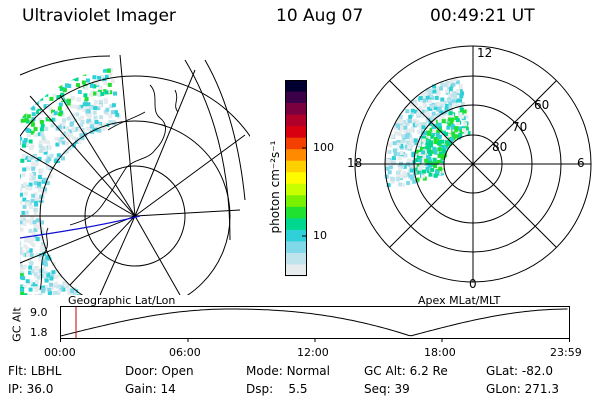 The height and width of the screenshot is (400, 600). What do you see at coordinates (406, 371) in the screenshot?
I see `status-gc-alt: GC Alt: 6.2 Re` at bounding box center [406, 371].